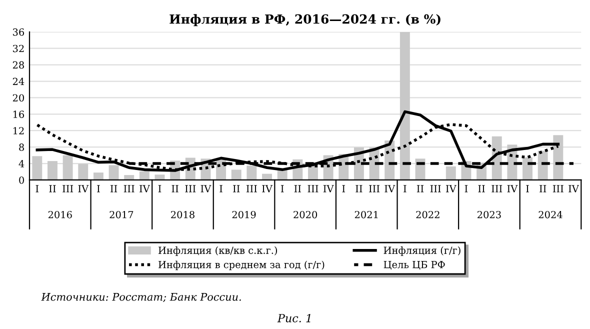  Describe the element at coordinates (489, 214) in the screenshot. I see `text: 2023` at that location.